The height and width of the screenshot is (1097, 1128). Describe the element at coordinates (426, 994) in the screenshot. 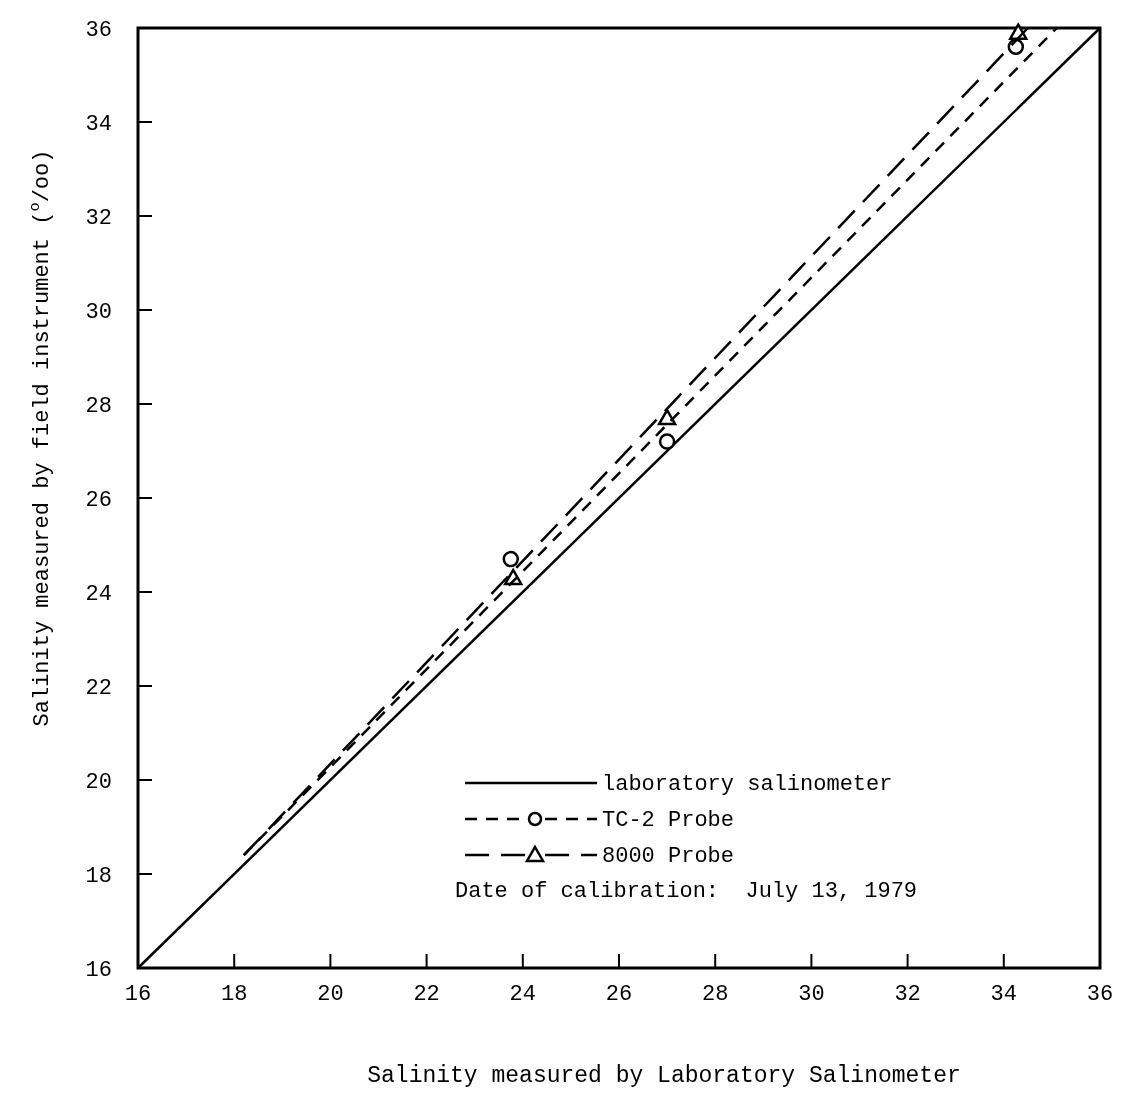

I see `x-tick-label: 22` at that location.